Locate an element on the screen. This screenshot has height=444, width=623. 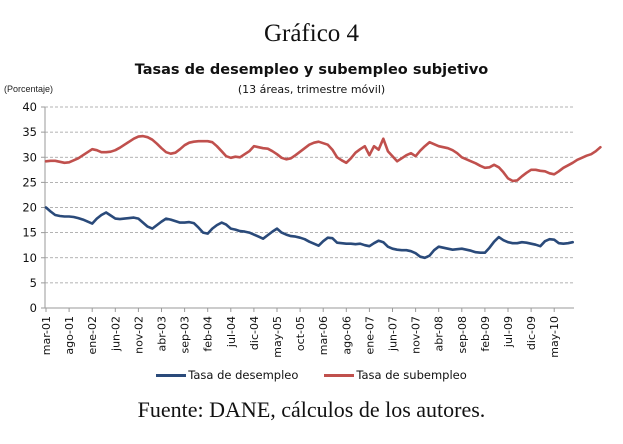
y-tick-label: 30 is located at coordinates (29, 157).